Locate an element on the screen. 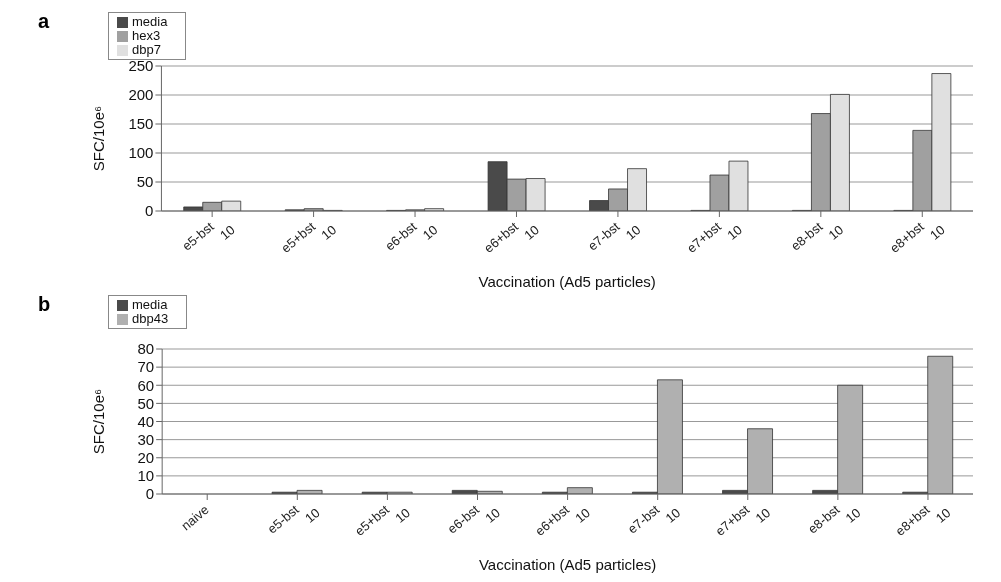  legend-label: dbp43 is located at coordinates (150, 318).